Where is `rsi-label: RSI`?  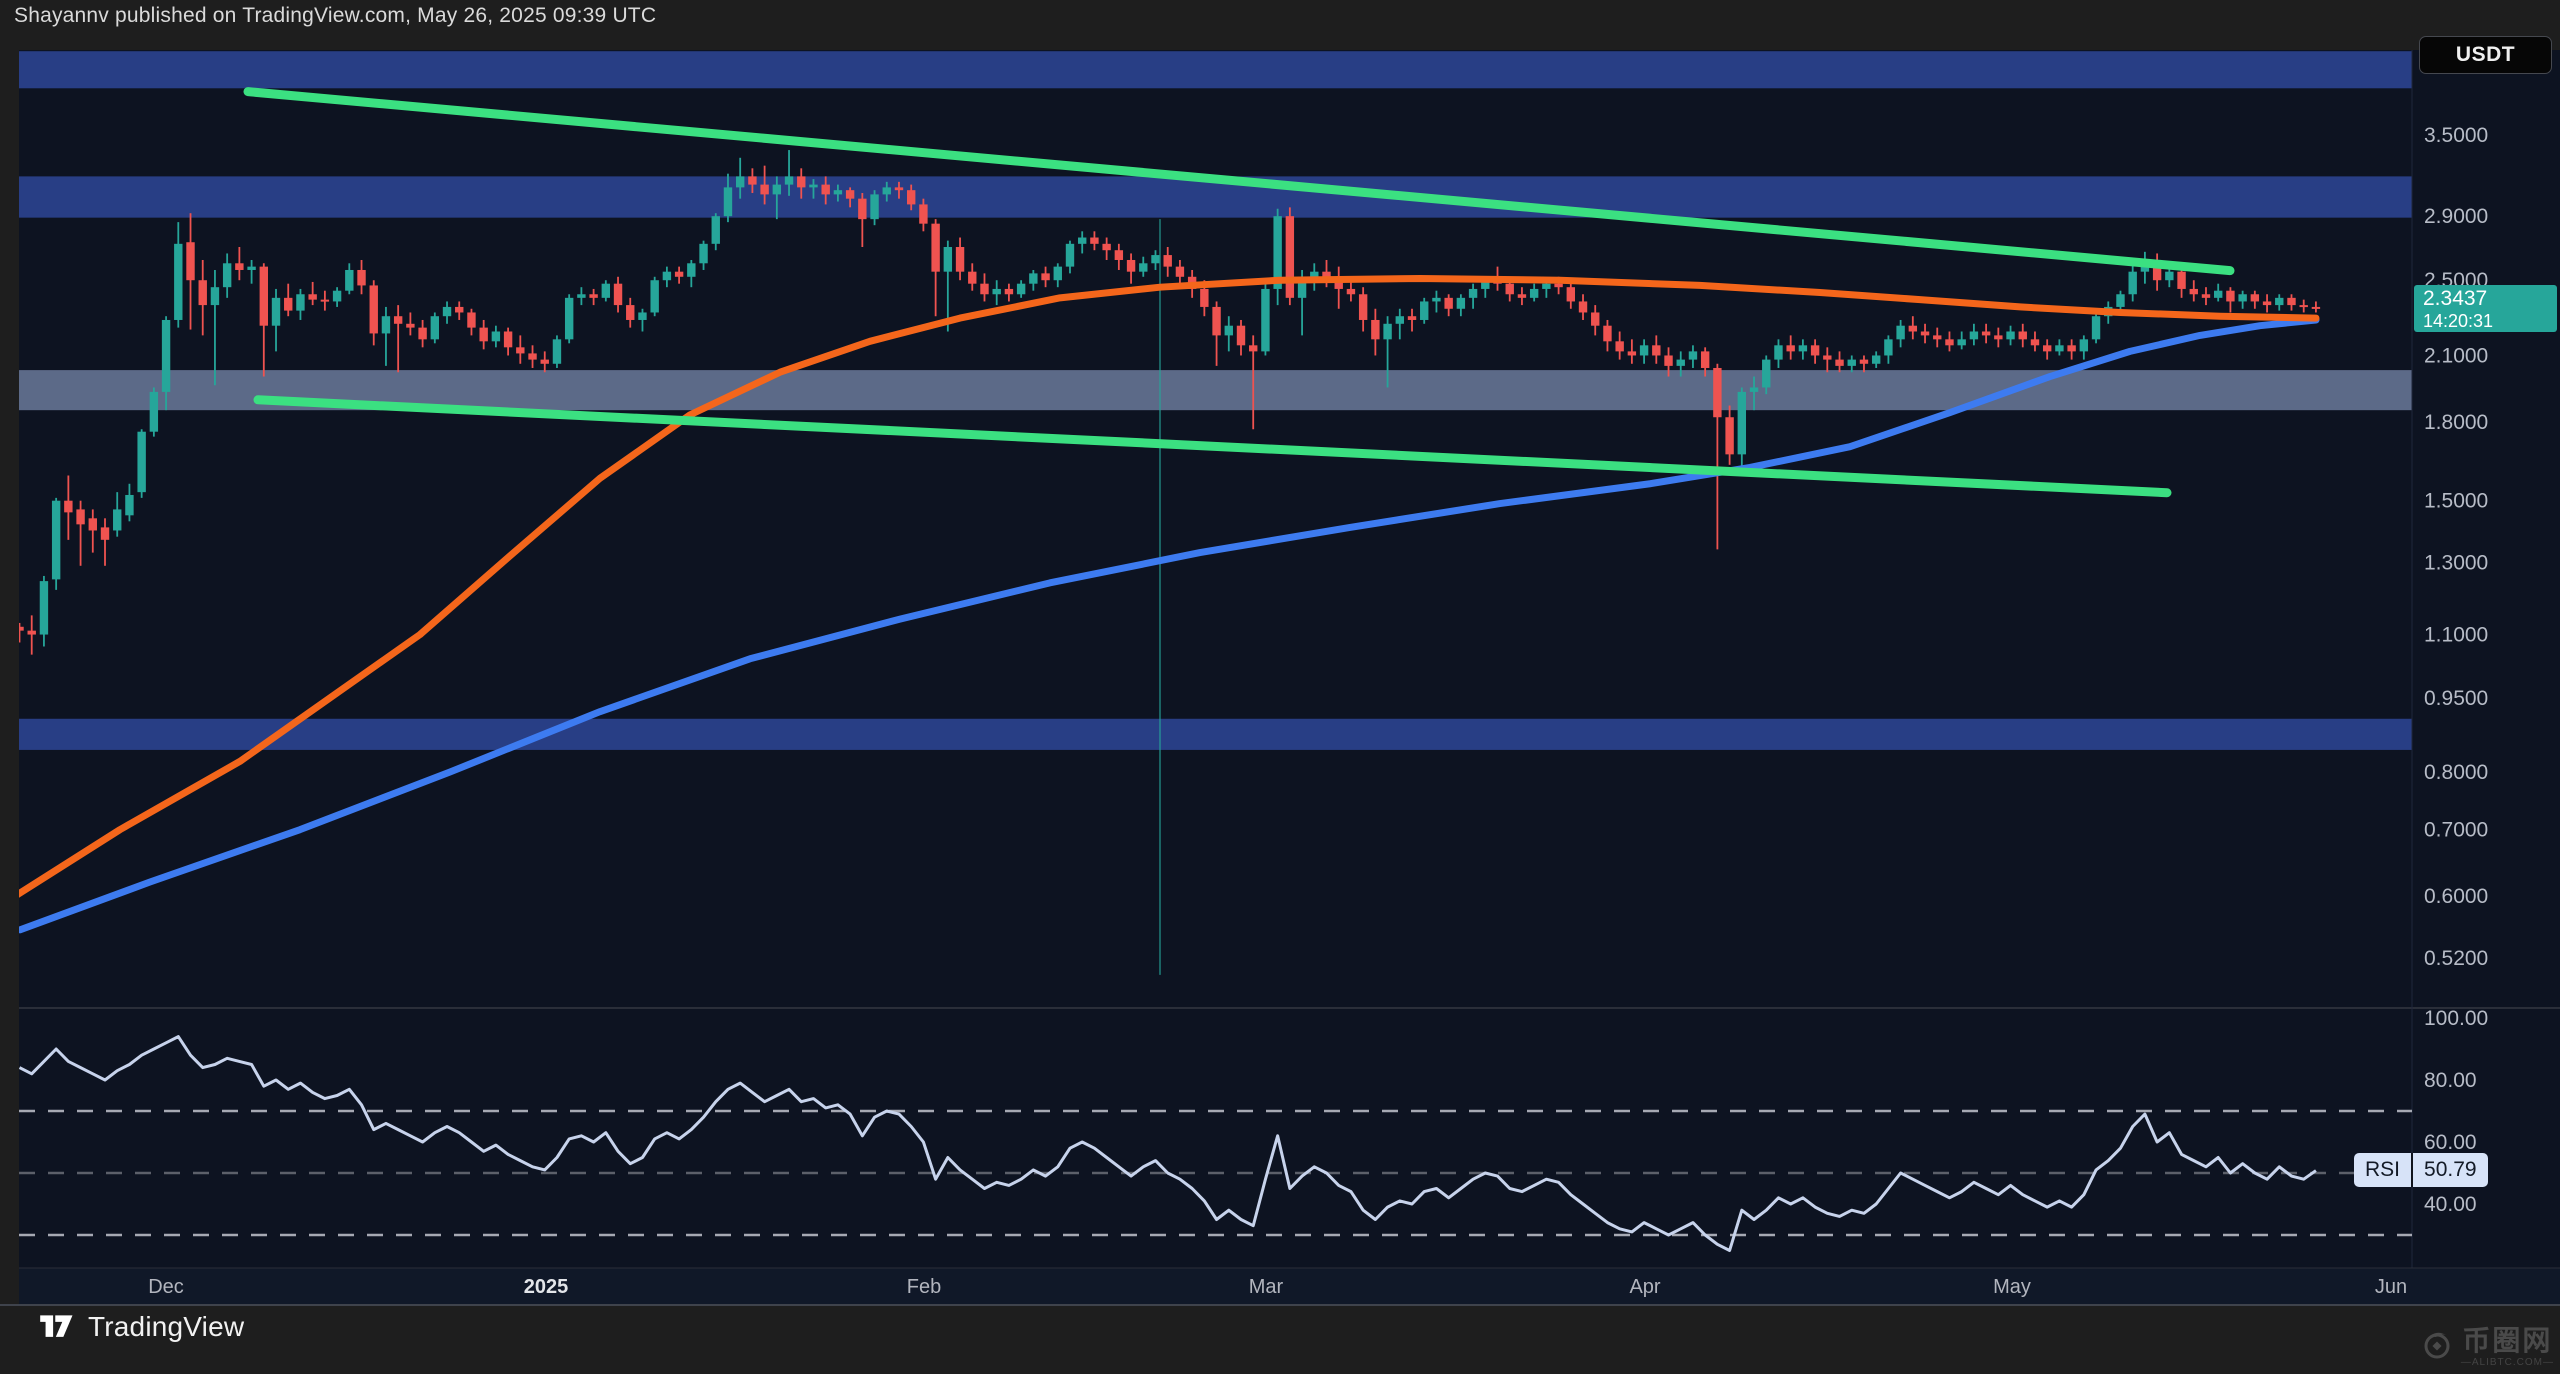 rsi-label: RSI is located at coordinates (2383, 1169).